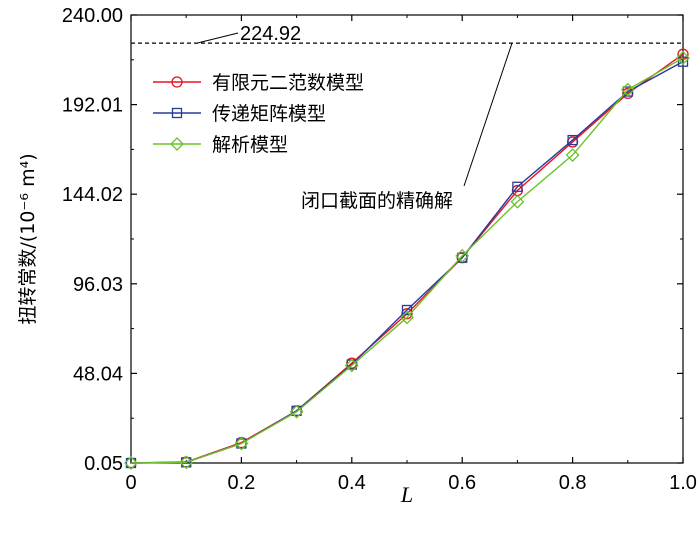  What do you see at coordinates (288, 83) in the screenshot?
I see `legend-label: 有限元二范数模型` at bounding box center [288, 83].